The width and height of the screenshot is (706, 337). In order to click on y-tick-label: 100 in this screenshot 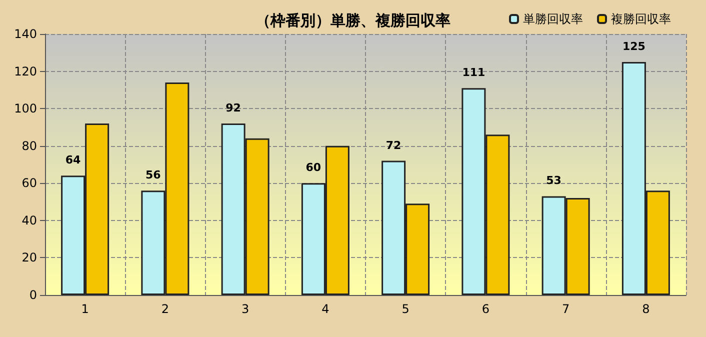, I will do `click(25, 109)`.